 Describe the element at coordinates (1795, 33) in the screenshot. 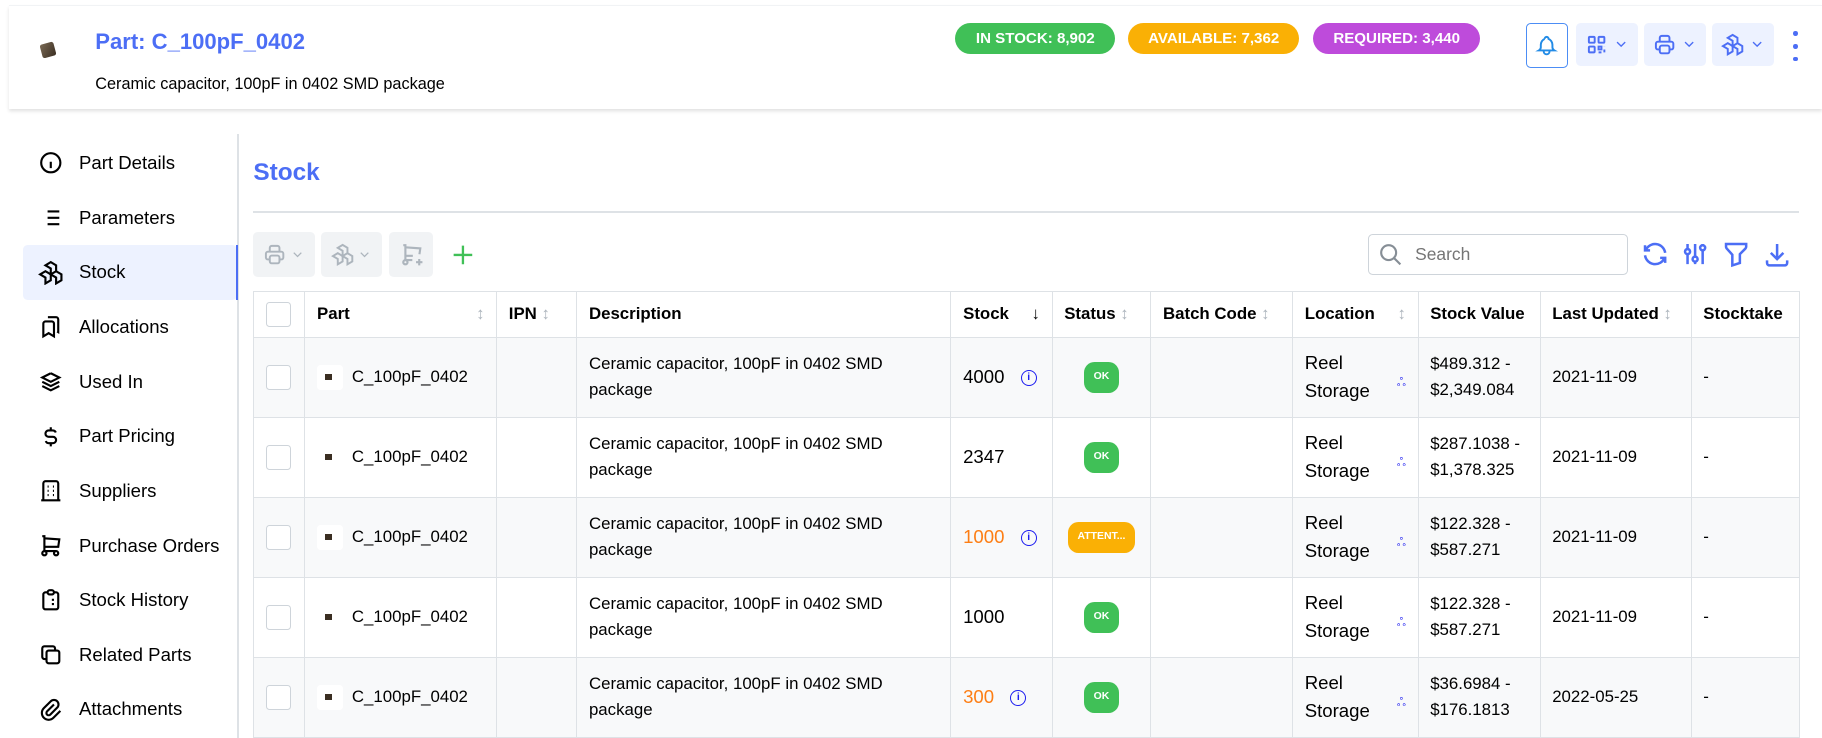

I see `dots-vertical-icon` at that location.